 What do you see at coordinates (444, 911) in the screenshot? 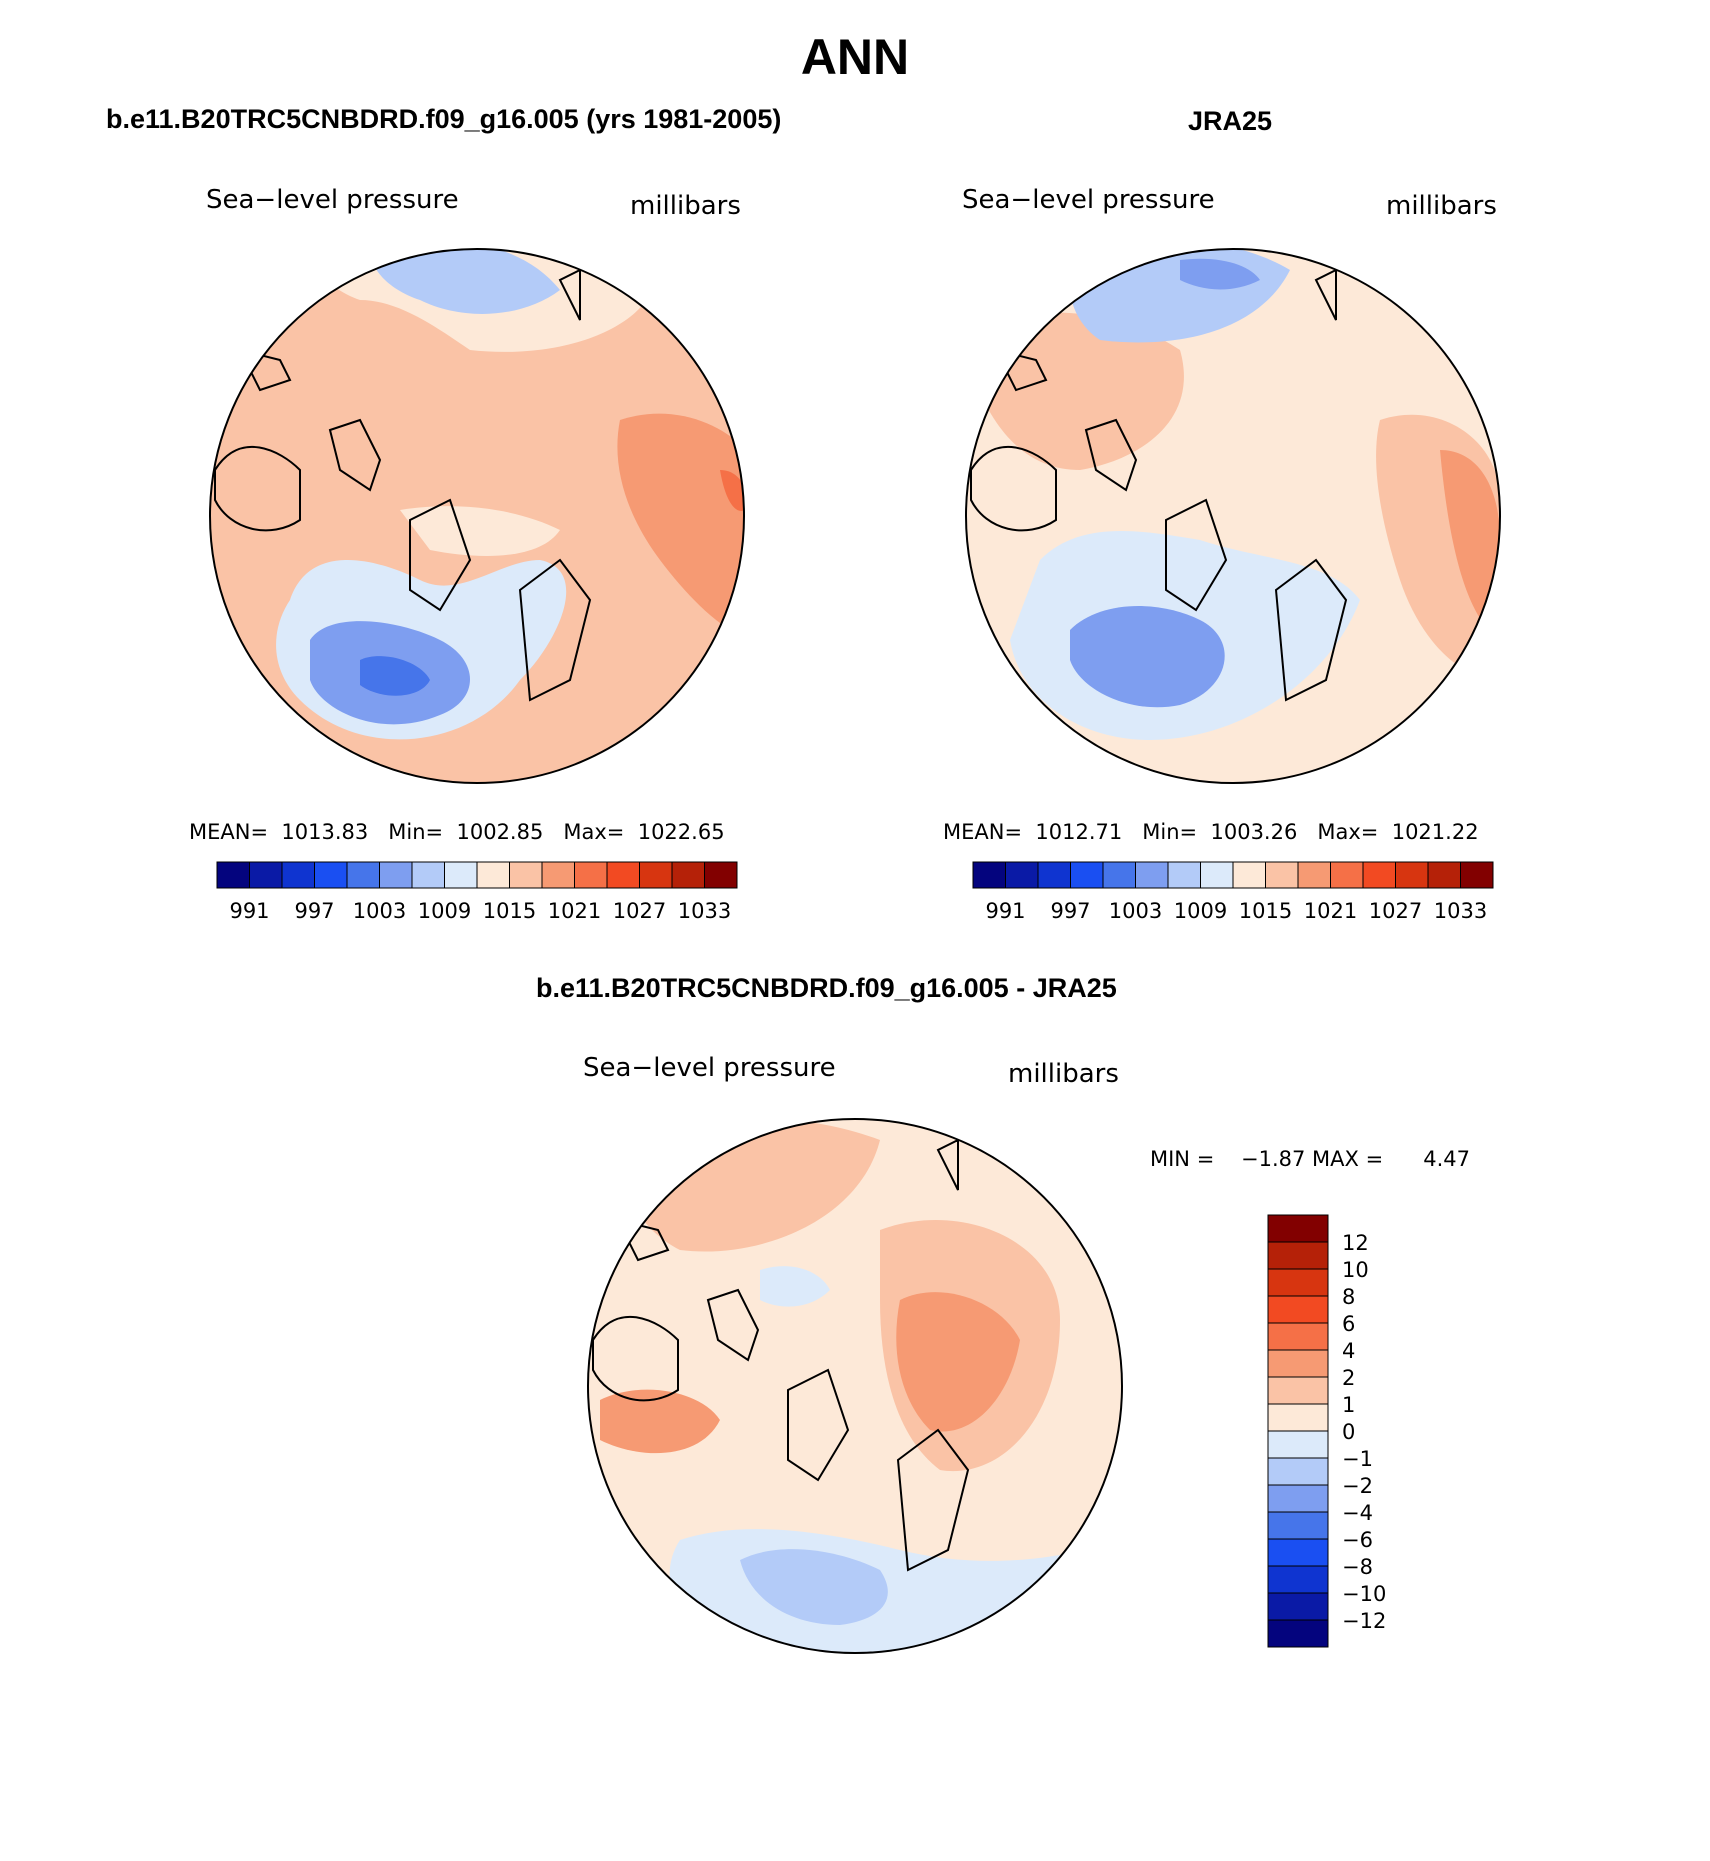
I see `colorbar-tick-label: 1009` at bounding box center [444, 911].